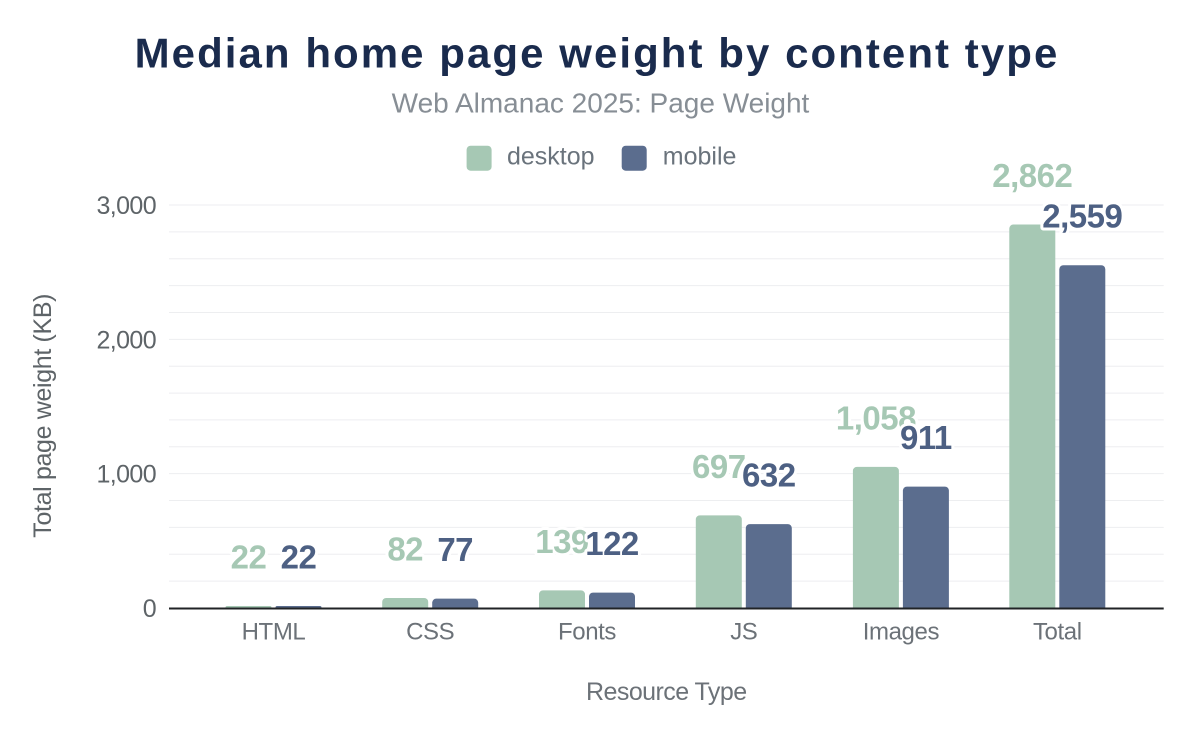  Describe the element at coordinates (612, 543) in the screenshot. I see `svg-text: 122` at that location.